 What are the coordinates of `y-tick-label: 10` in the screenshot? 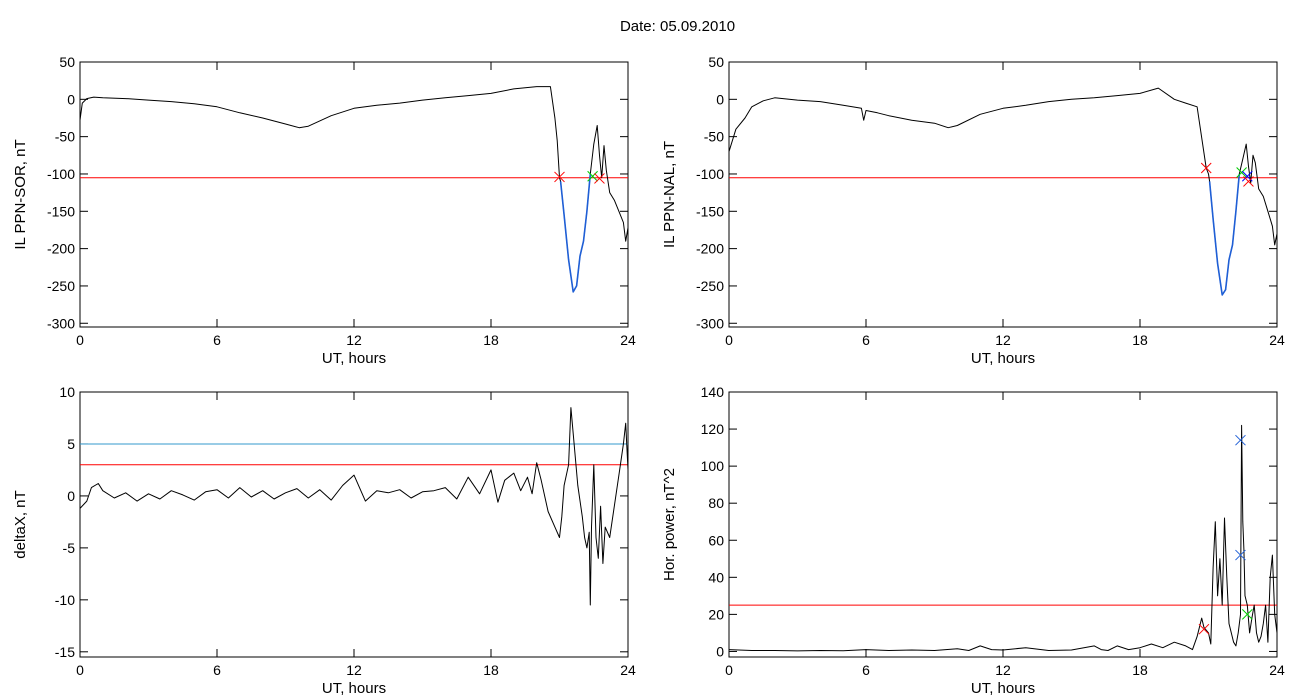 It's located at (67, 392).